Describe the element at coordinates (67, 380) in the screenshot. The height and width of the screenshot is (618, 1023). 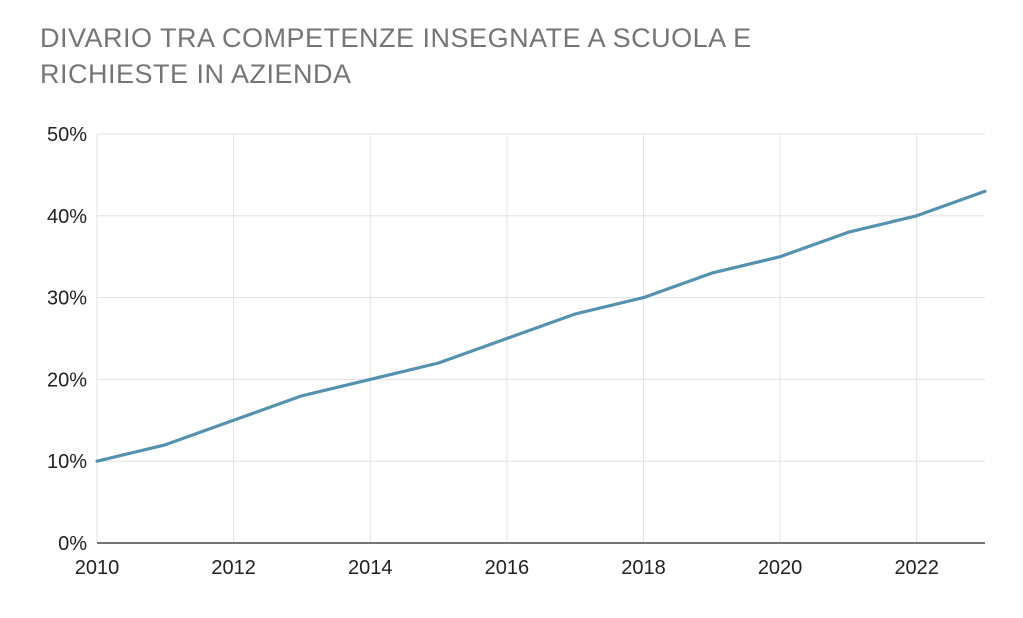
I see `y-tick-label: 20%` at that location.